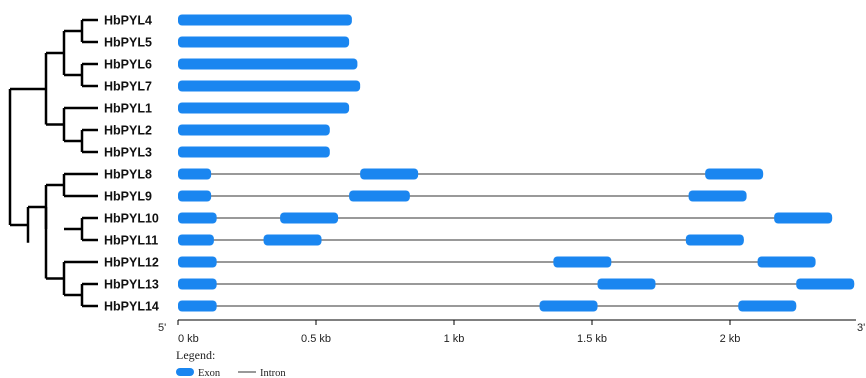 The height and width of the screenshot is (378, 866). What do you see at coordinates (128, 65) in the screenshot?
I see `gene-label: HbPYL6` at bounding box center [128, 65].